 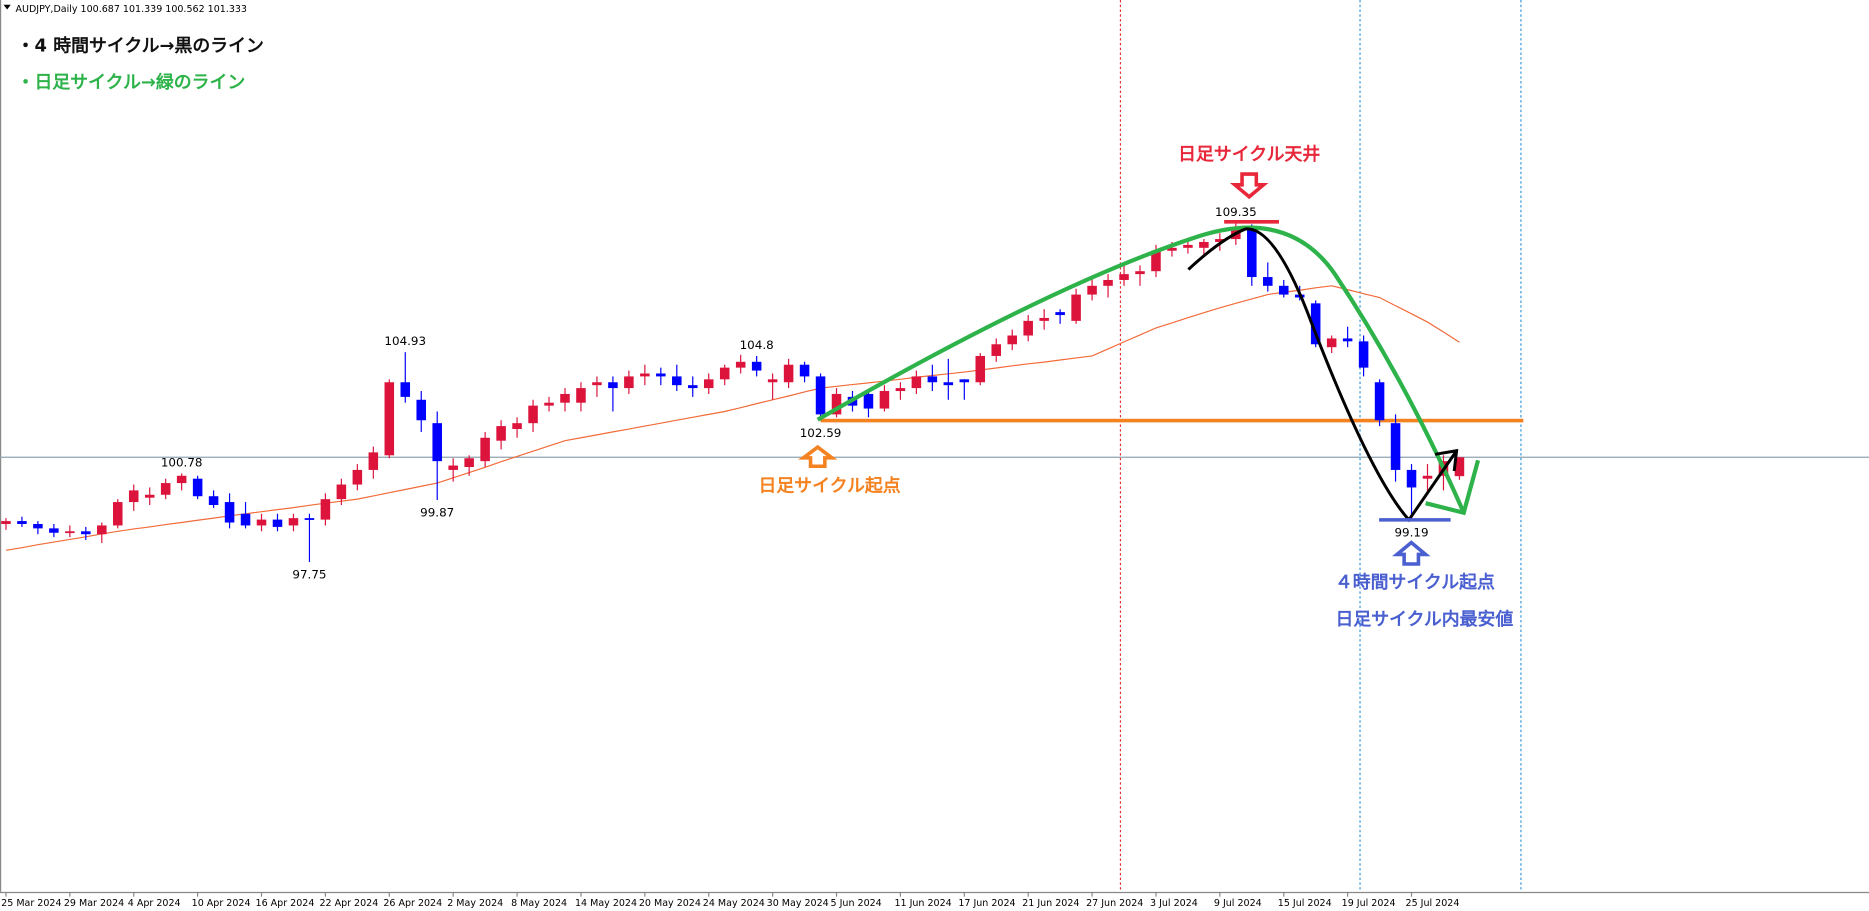 What do you see at coordinates (734, 903) in the screenshot?
I see `x-tick-label: 24 May 2024` at bounding box center [734, 903].